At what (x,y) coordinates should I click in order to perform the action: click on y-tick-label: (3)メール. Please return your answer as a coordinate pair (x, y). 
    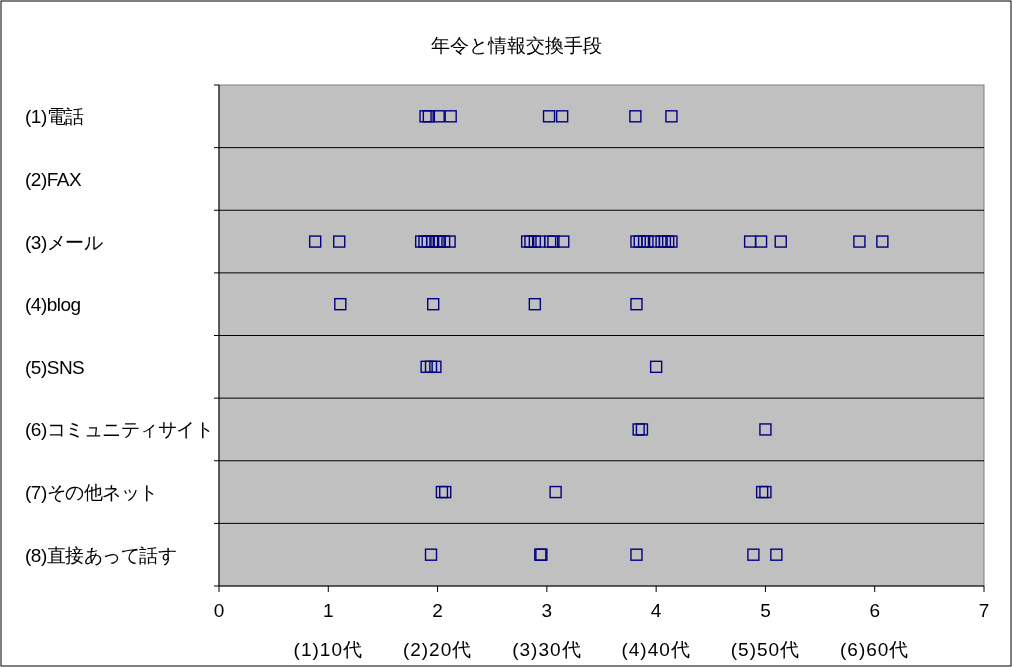
    Looking at the image, I should click on (64, 242).